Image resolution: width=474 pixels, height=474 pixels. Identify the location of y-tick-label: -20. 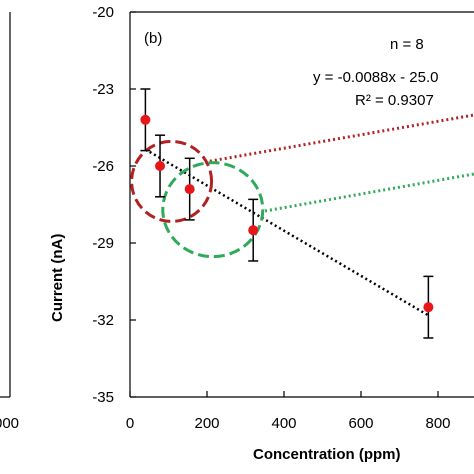
(103, 12).